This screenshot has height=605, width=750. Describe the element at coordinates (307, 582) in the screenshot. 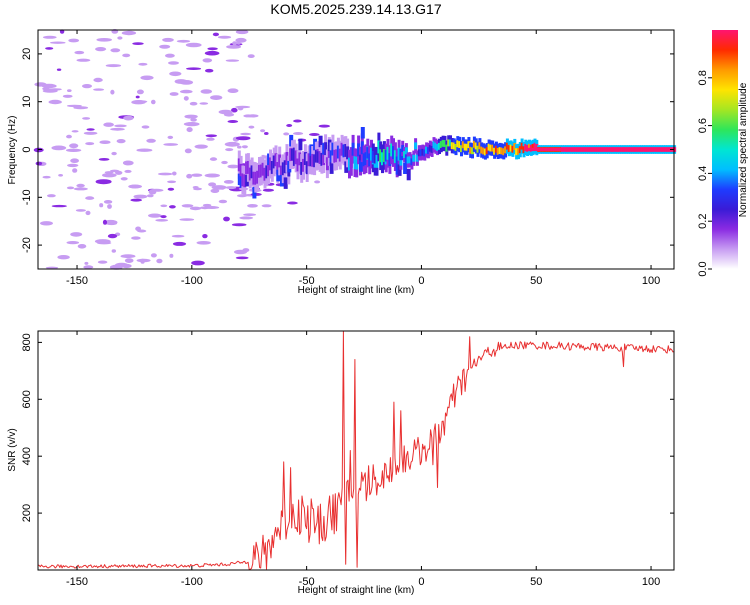

I see `snr-x-tick-label: -50` at that location.